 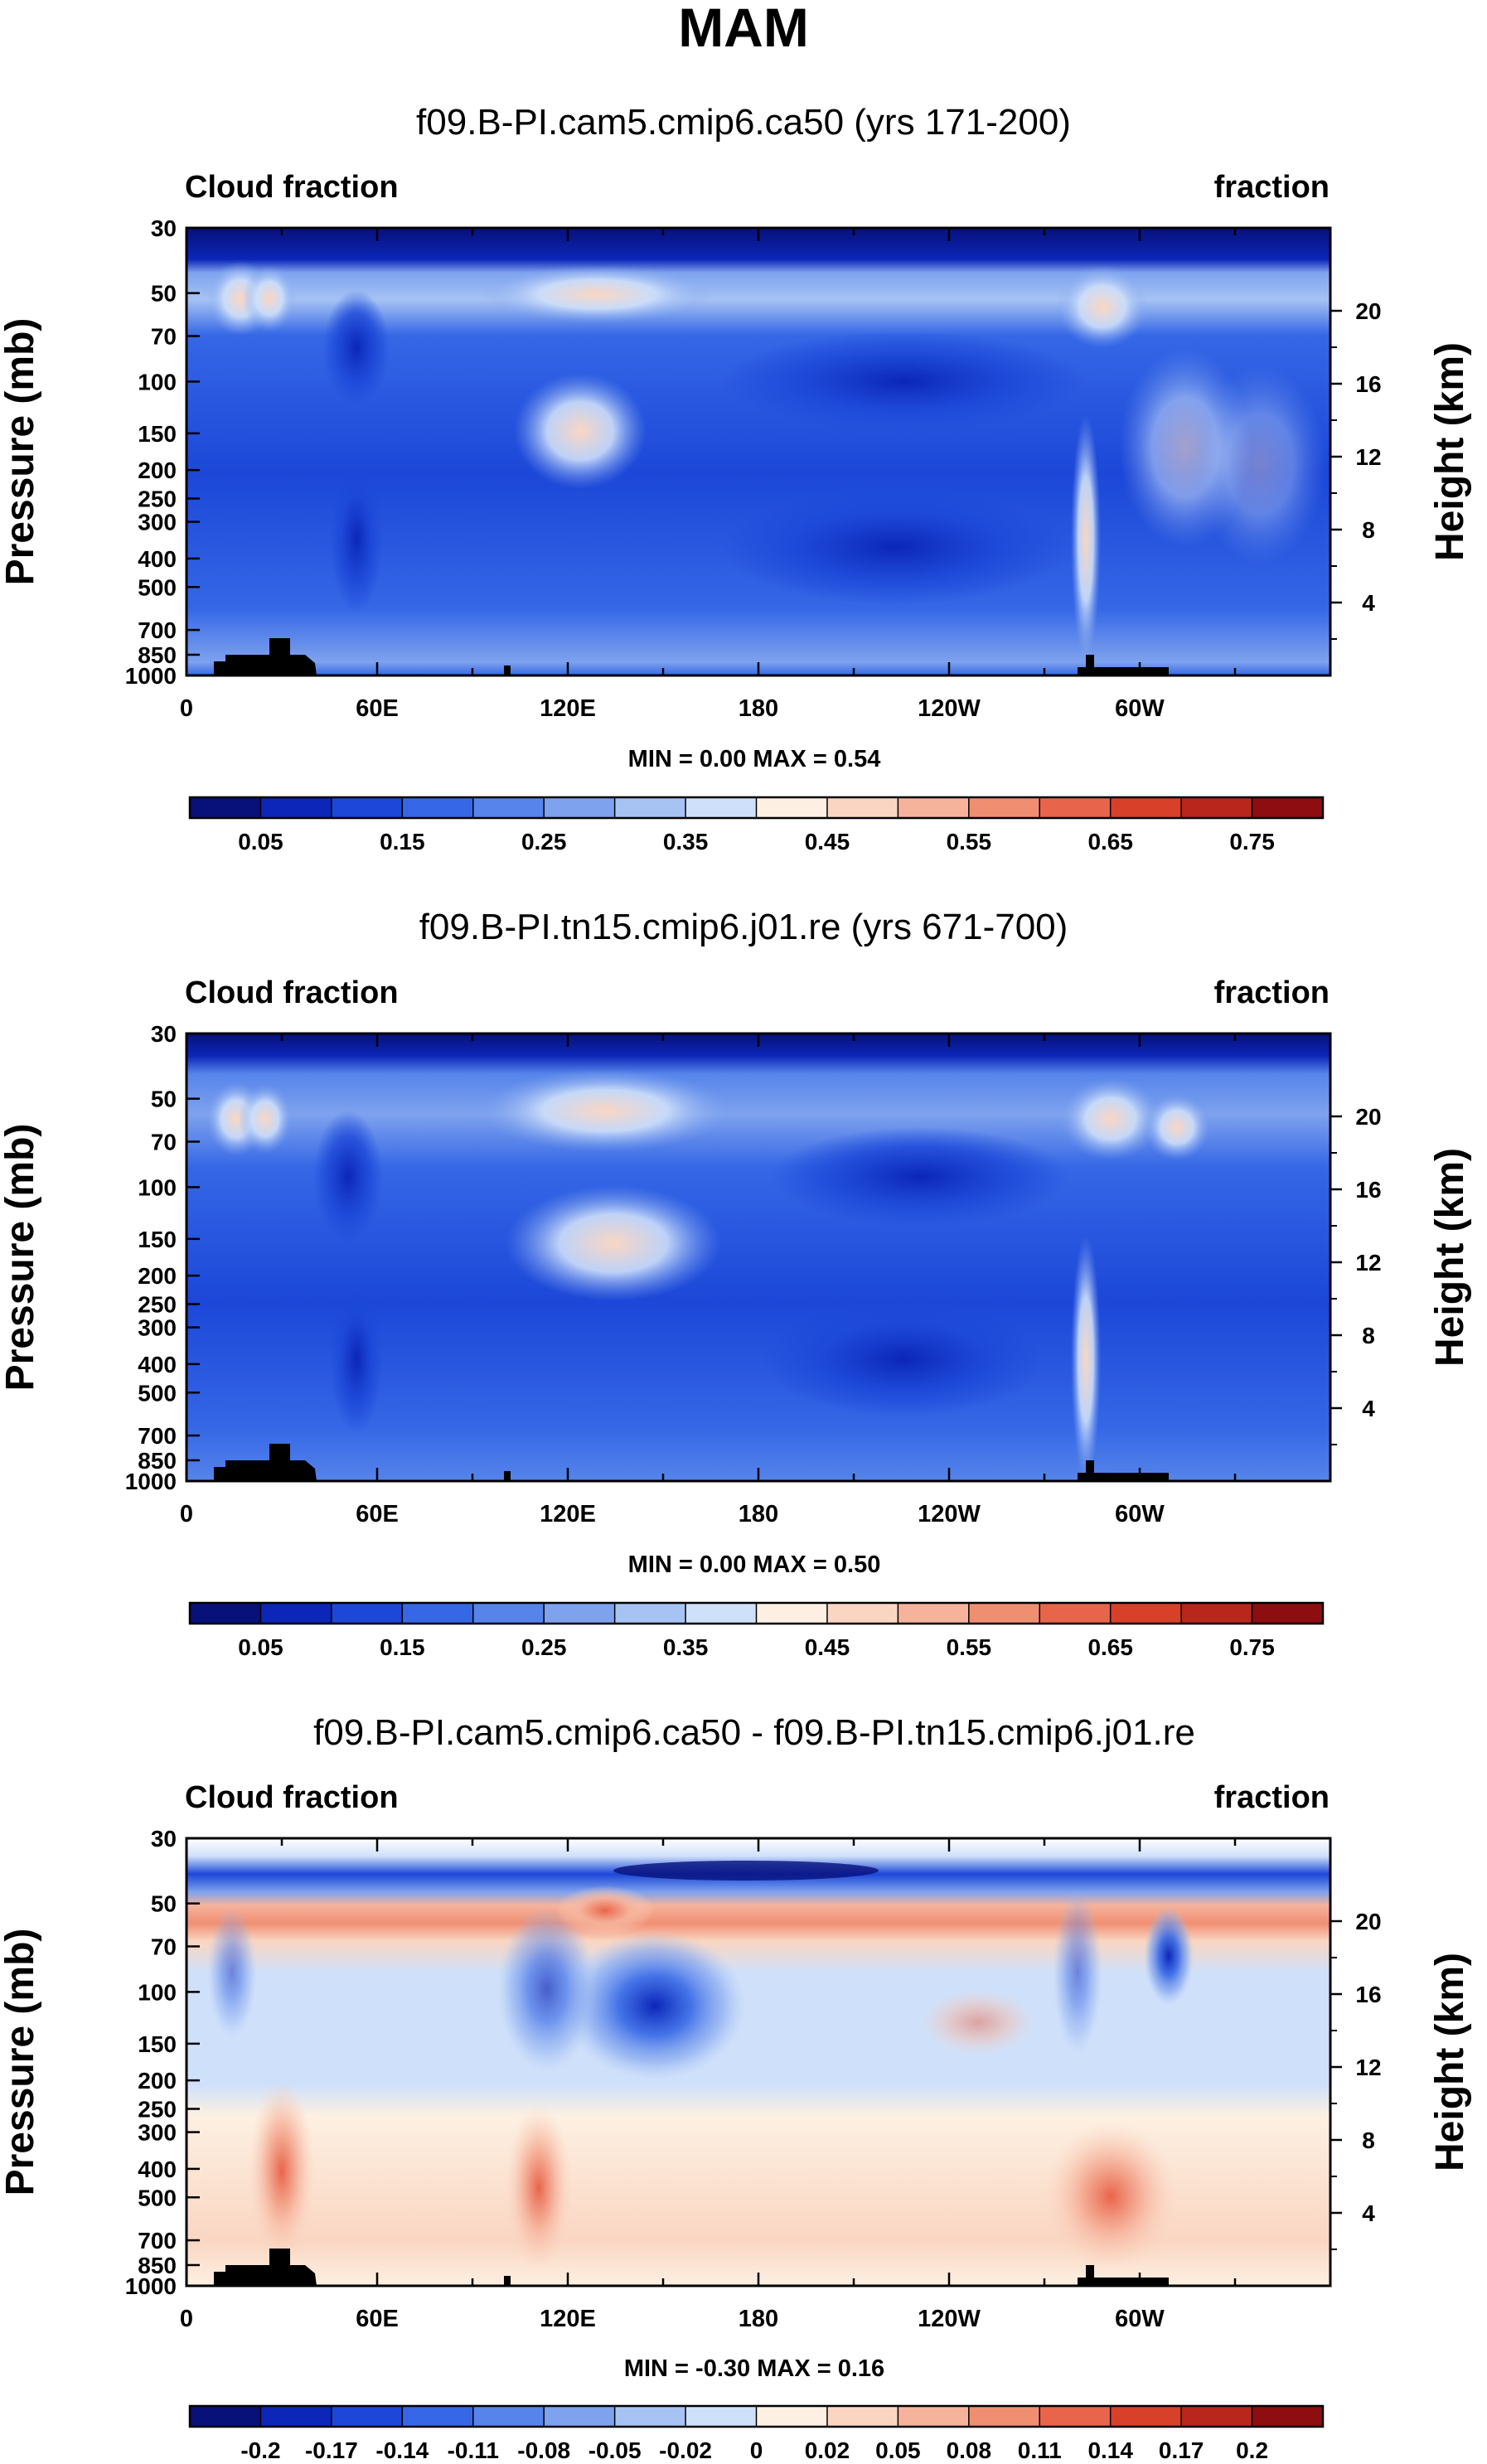 I want to click on y-tick-label: 1000, so click(x=151, y=2286).